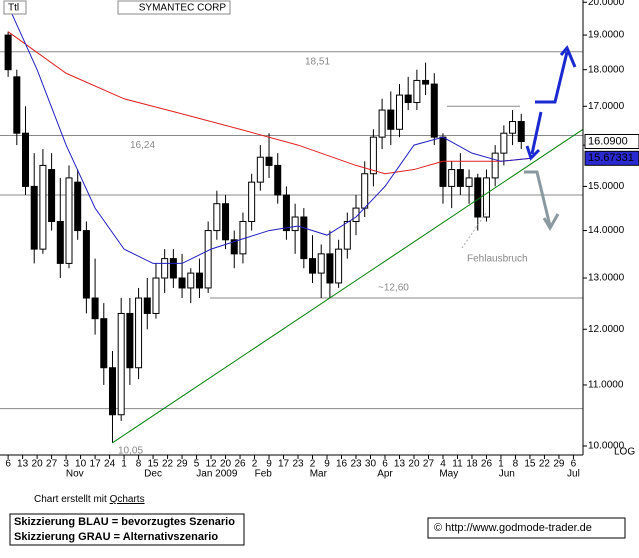 This screenshot has width=639, height=558. Describe the element at coordinates (66, 464) in the screenshot. I see `x-tick-label: 3` at that location.